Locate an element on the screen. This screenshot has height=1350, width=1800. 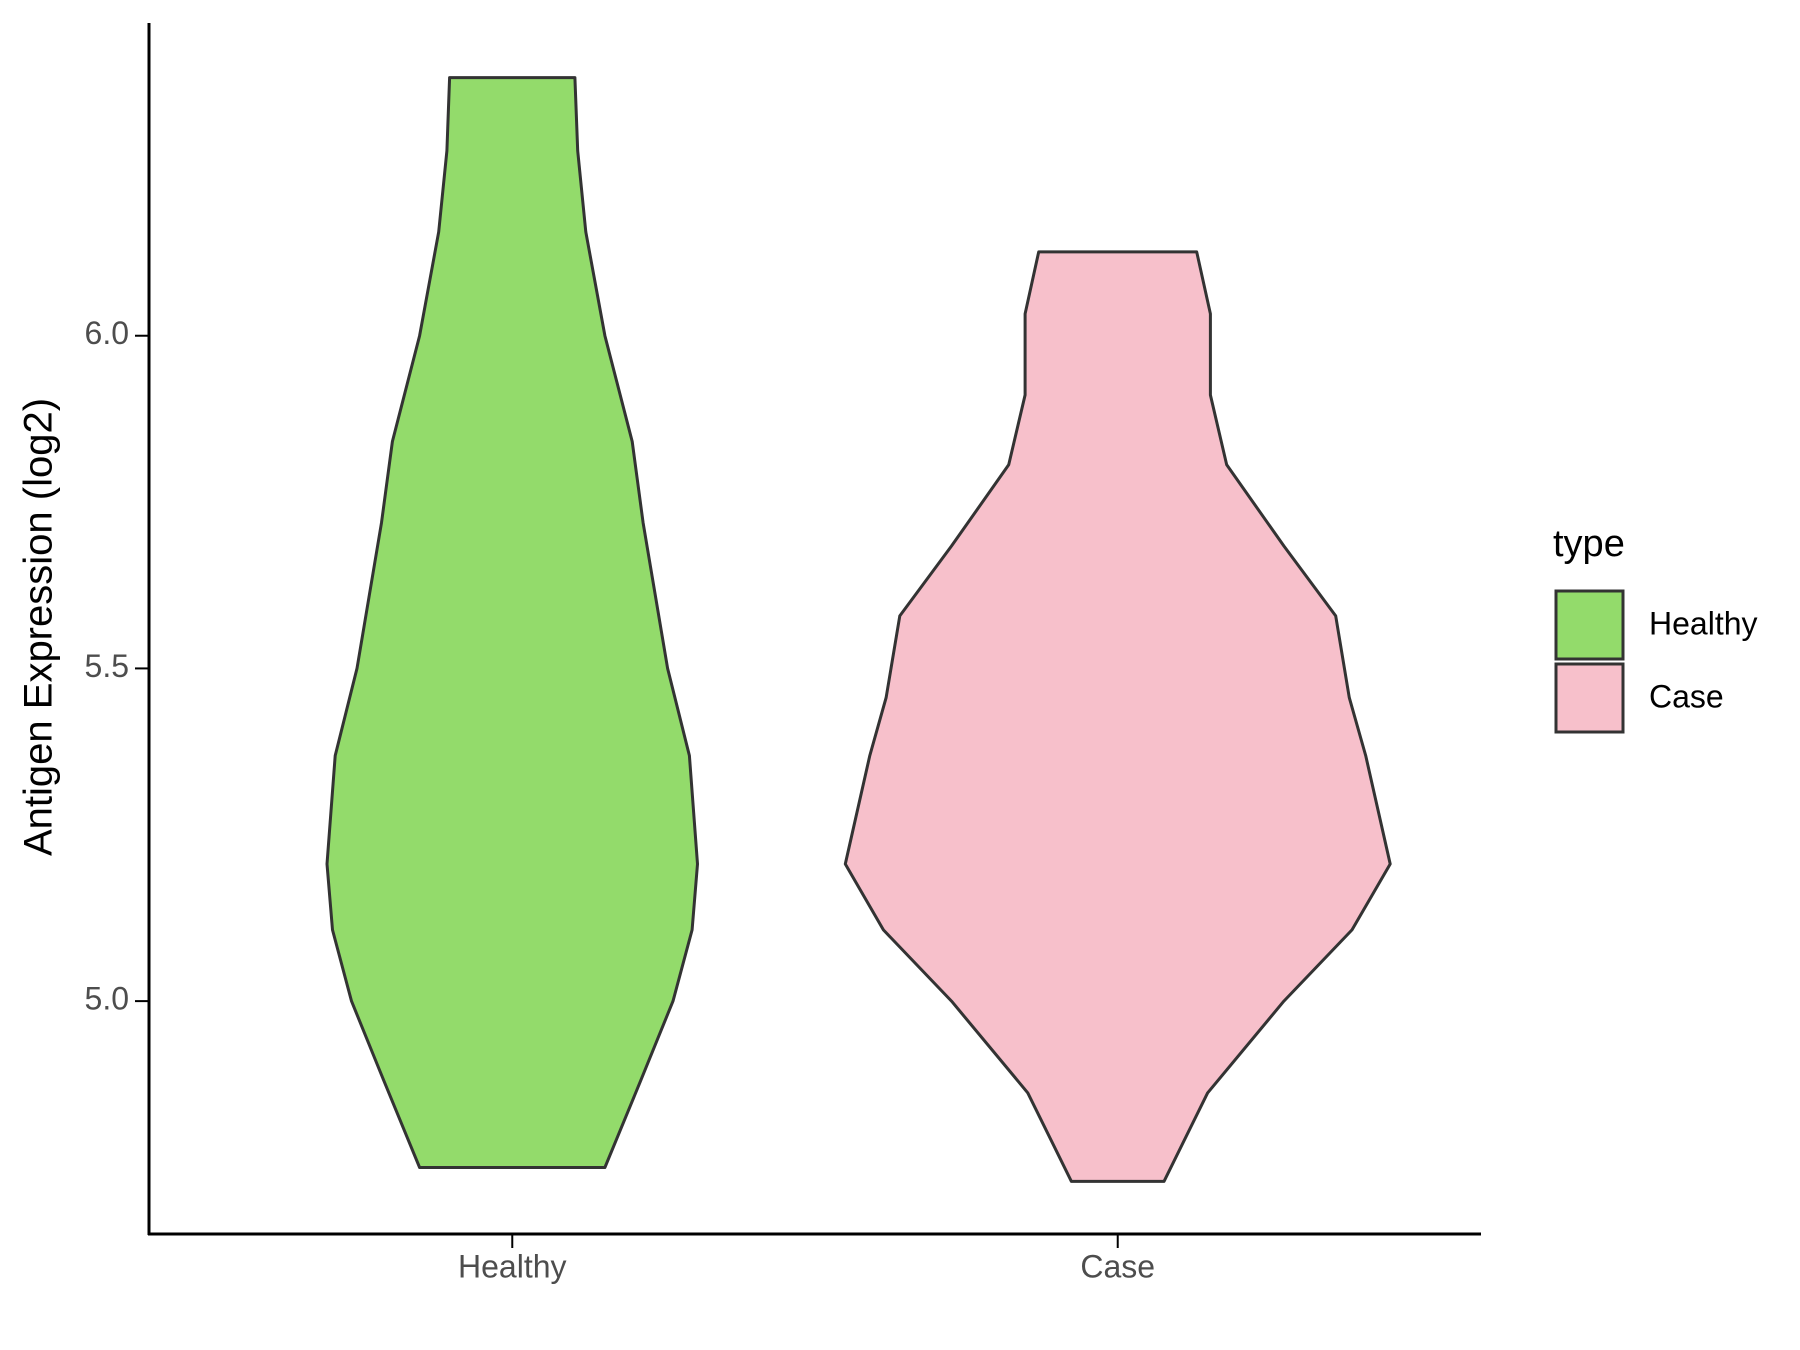
legend-label: Healthy is located at coordinates (1703, 623).